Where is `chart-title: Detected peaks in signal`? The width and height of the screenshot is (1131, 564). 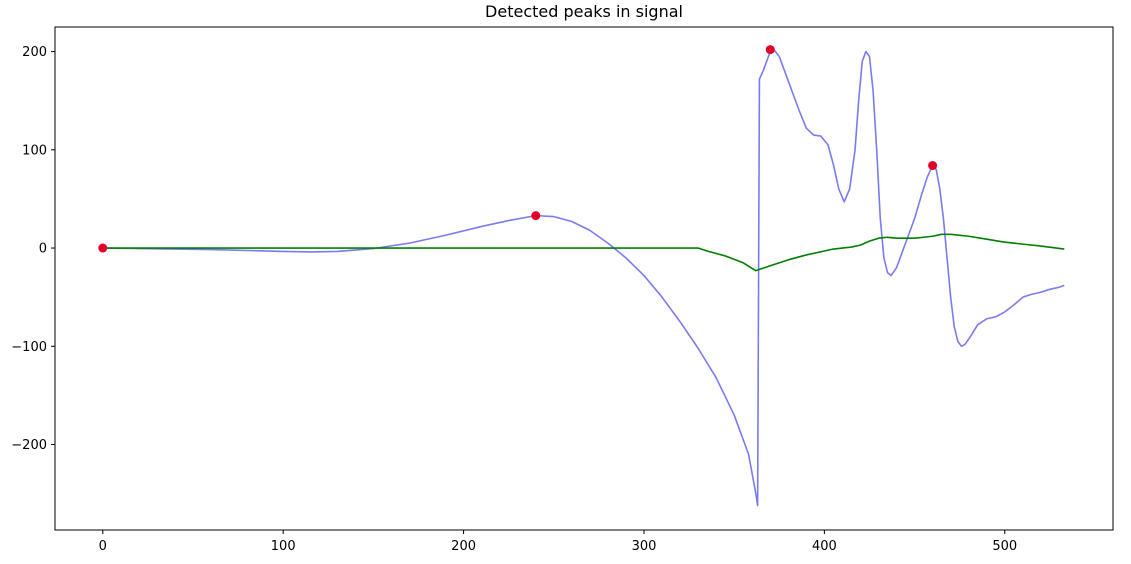
chart-title: Detected peaks in signal is located at coordinates (584, 11).